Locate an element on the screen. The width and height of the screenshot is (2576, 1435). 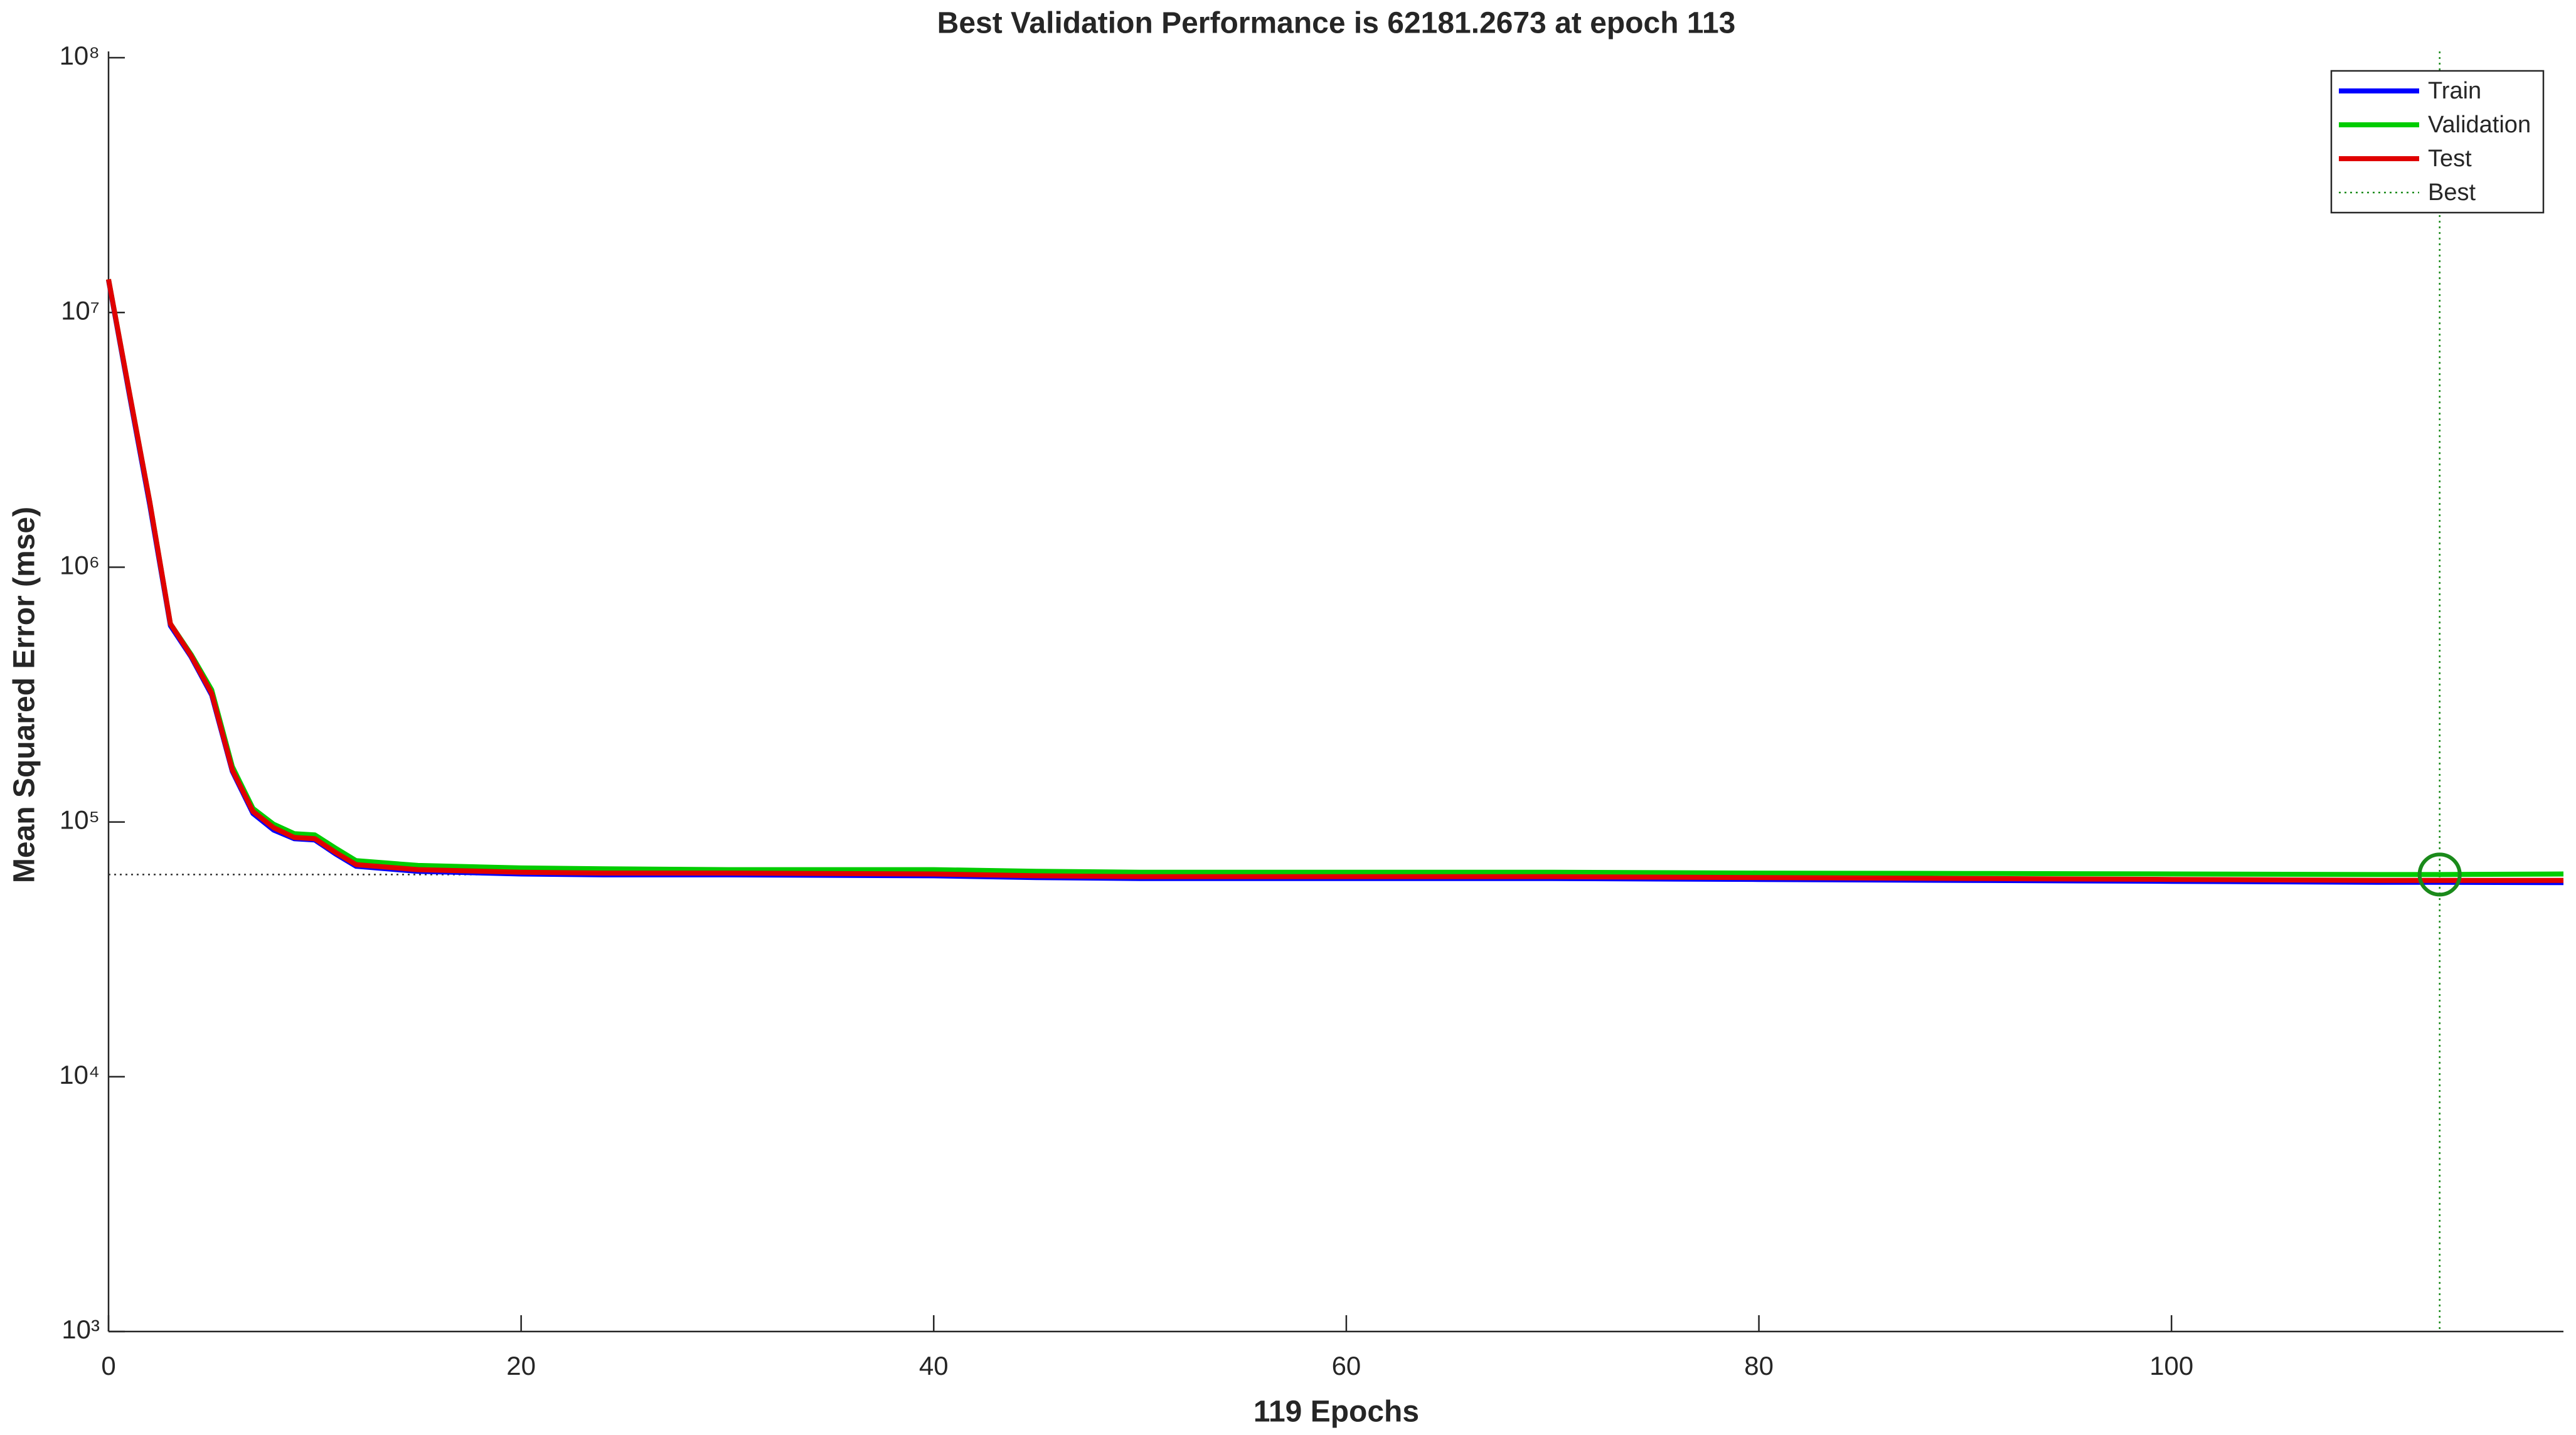
legend-label: Test is located at coordinates (2450, 159).